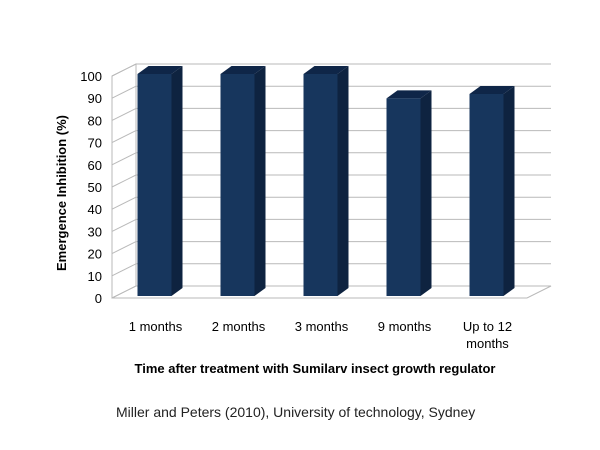  I want to click on y-tick-label: 90, so click(95, 98).